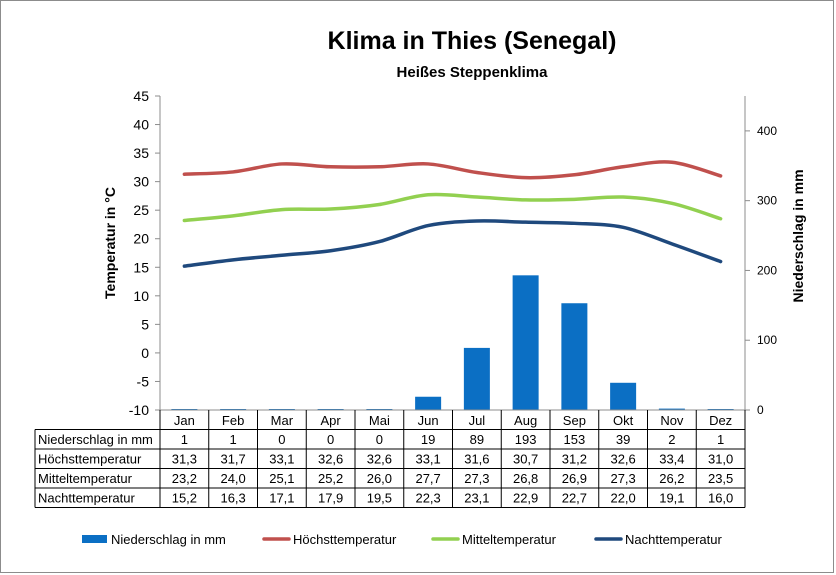 This screenshot has width=836, height=575. What do you see at coordinates (428, 420) in the screenshot?
I see `month-label-jun: Jun` at bounding box center [428, 420].